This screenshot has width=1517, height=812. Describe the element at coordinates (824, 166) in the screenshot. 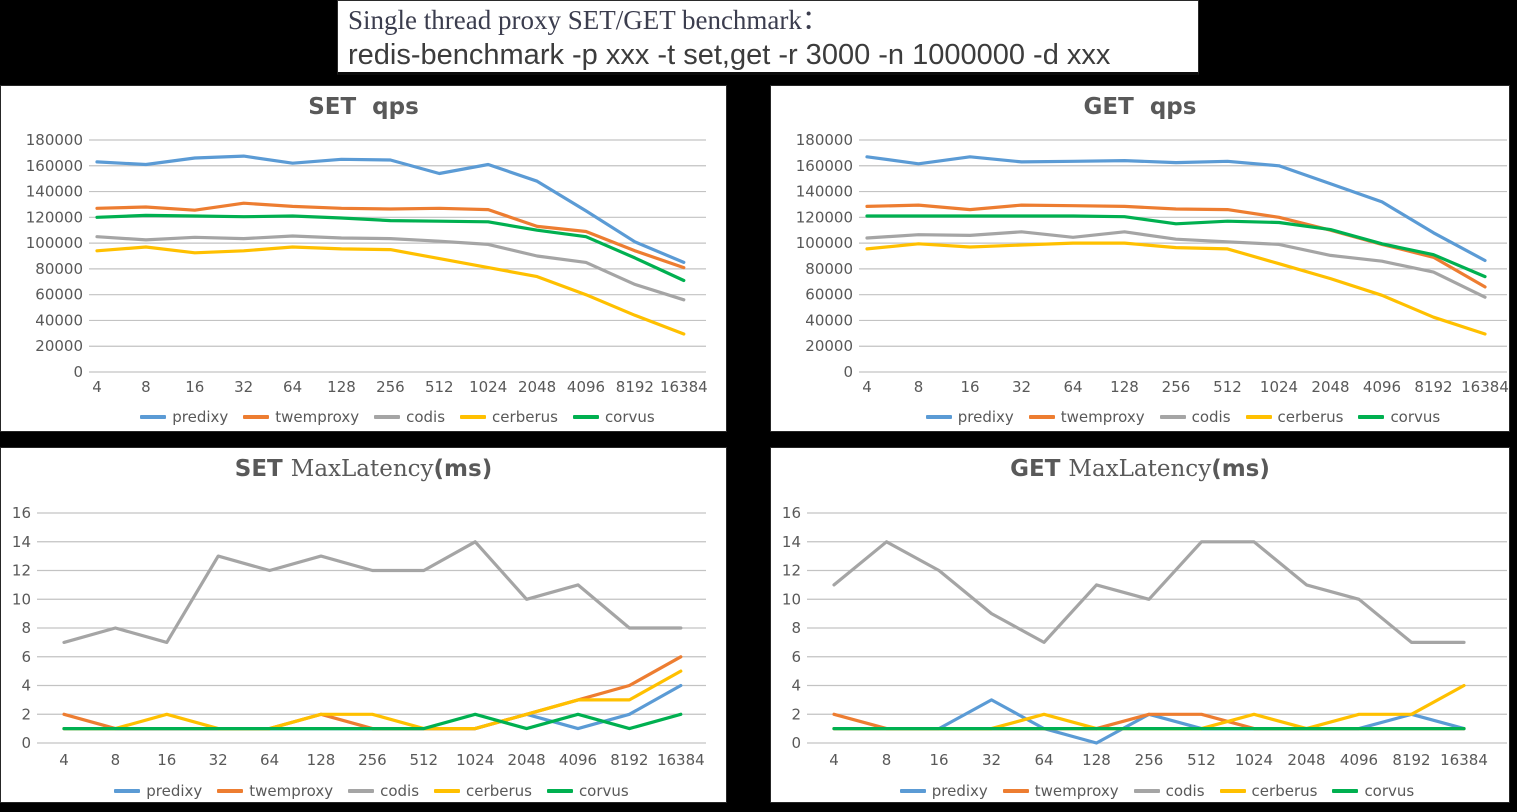

I see `y-axis-label: 160000` at that location.